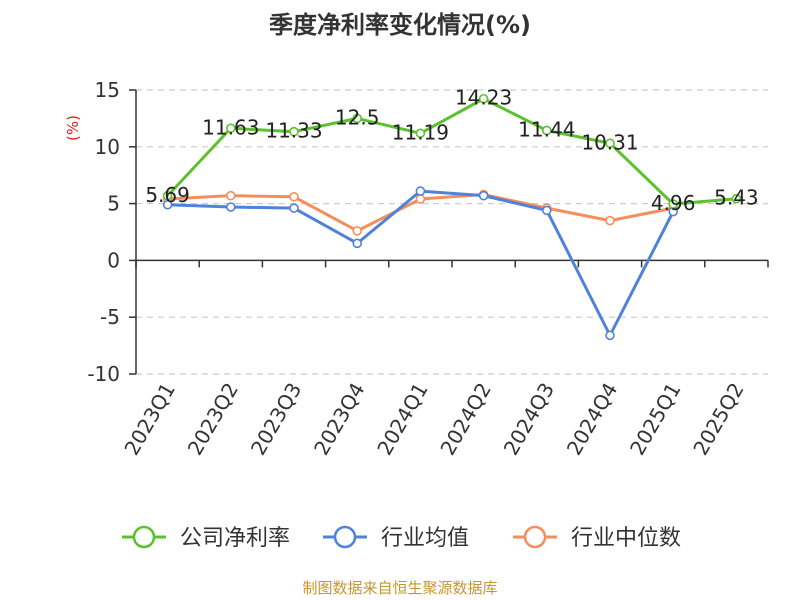 This screenshot has height=600, width=800. What do you see at coordinates (73, 128) in the screenshot?
I see `y-axis-label: (%)` at bounding box center [73, 128].